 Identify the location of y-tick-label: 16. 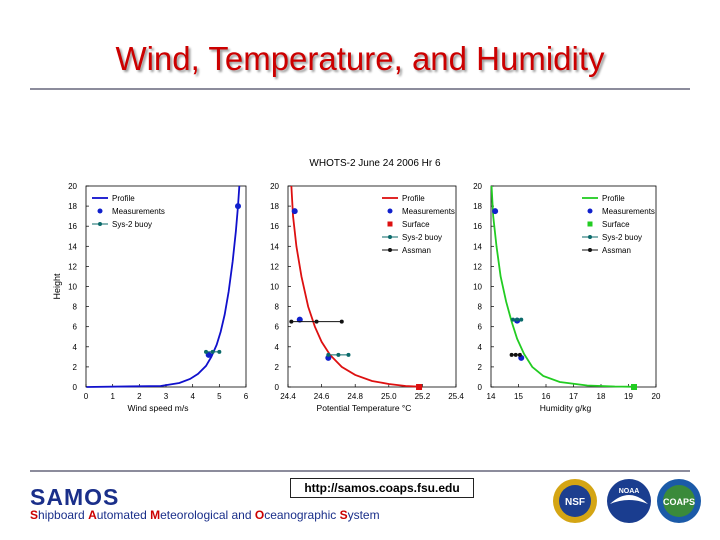
(72, 226).